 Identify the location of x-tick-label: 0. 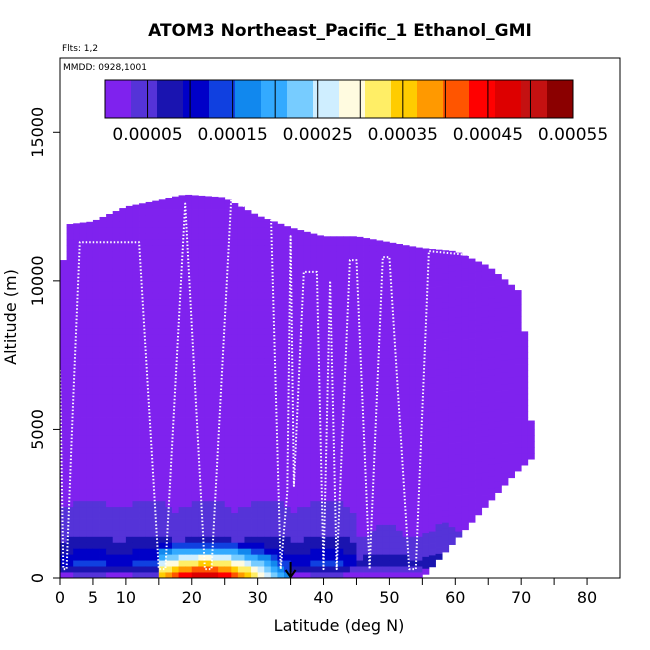
(60, 597).